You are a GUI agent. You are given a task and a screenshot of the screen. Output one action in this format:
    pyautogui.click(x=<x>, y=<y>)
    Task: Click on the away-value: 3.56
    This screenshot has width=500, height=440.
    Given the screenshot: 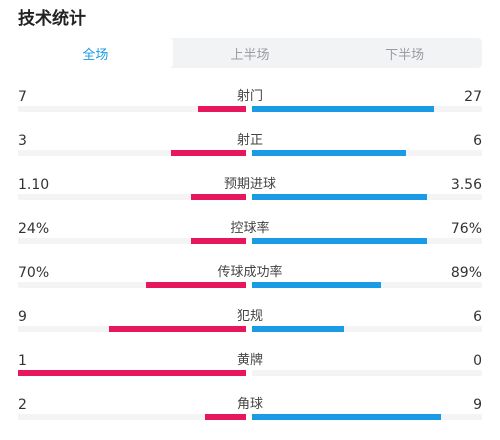 What is the action you would take?
    pyautogui.click(x=466, y=185)
    